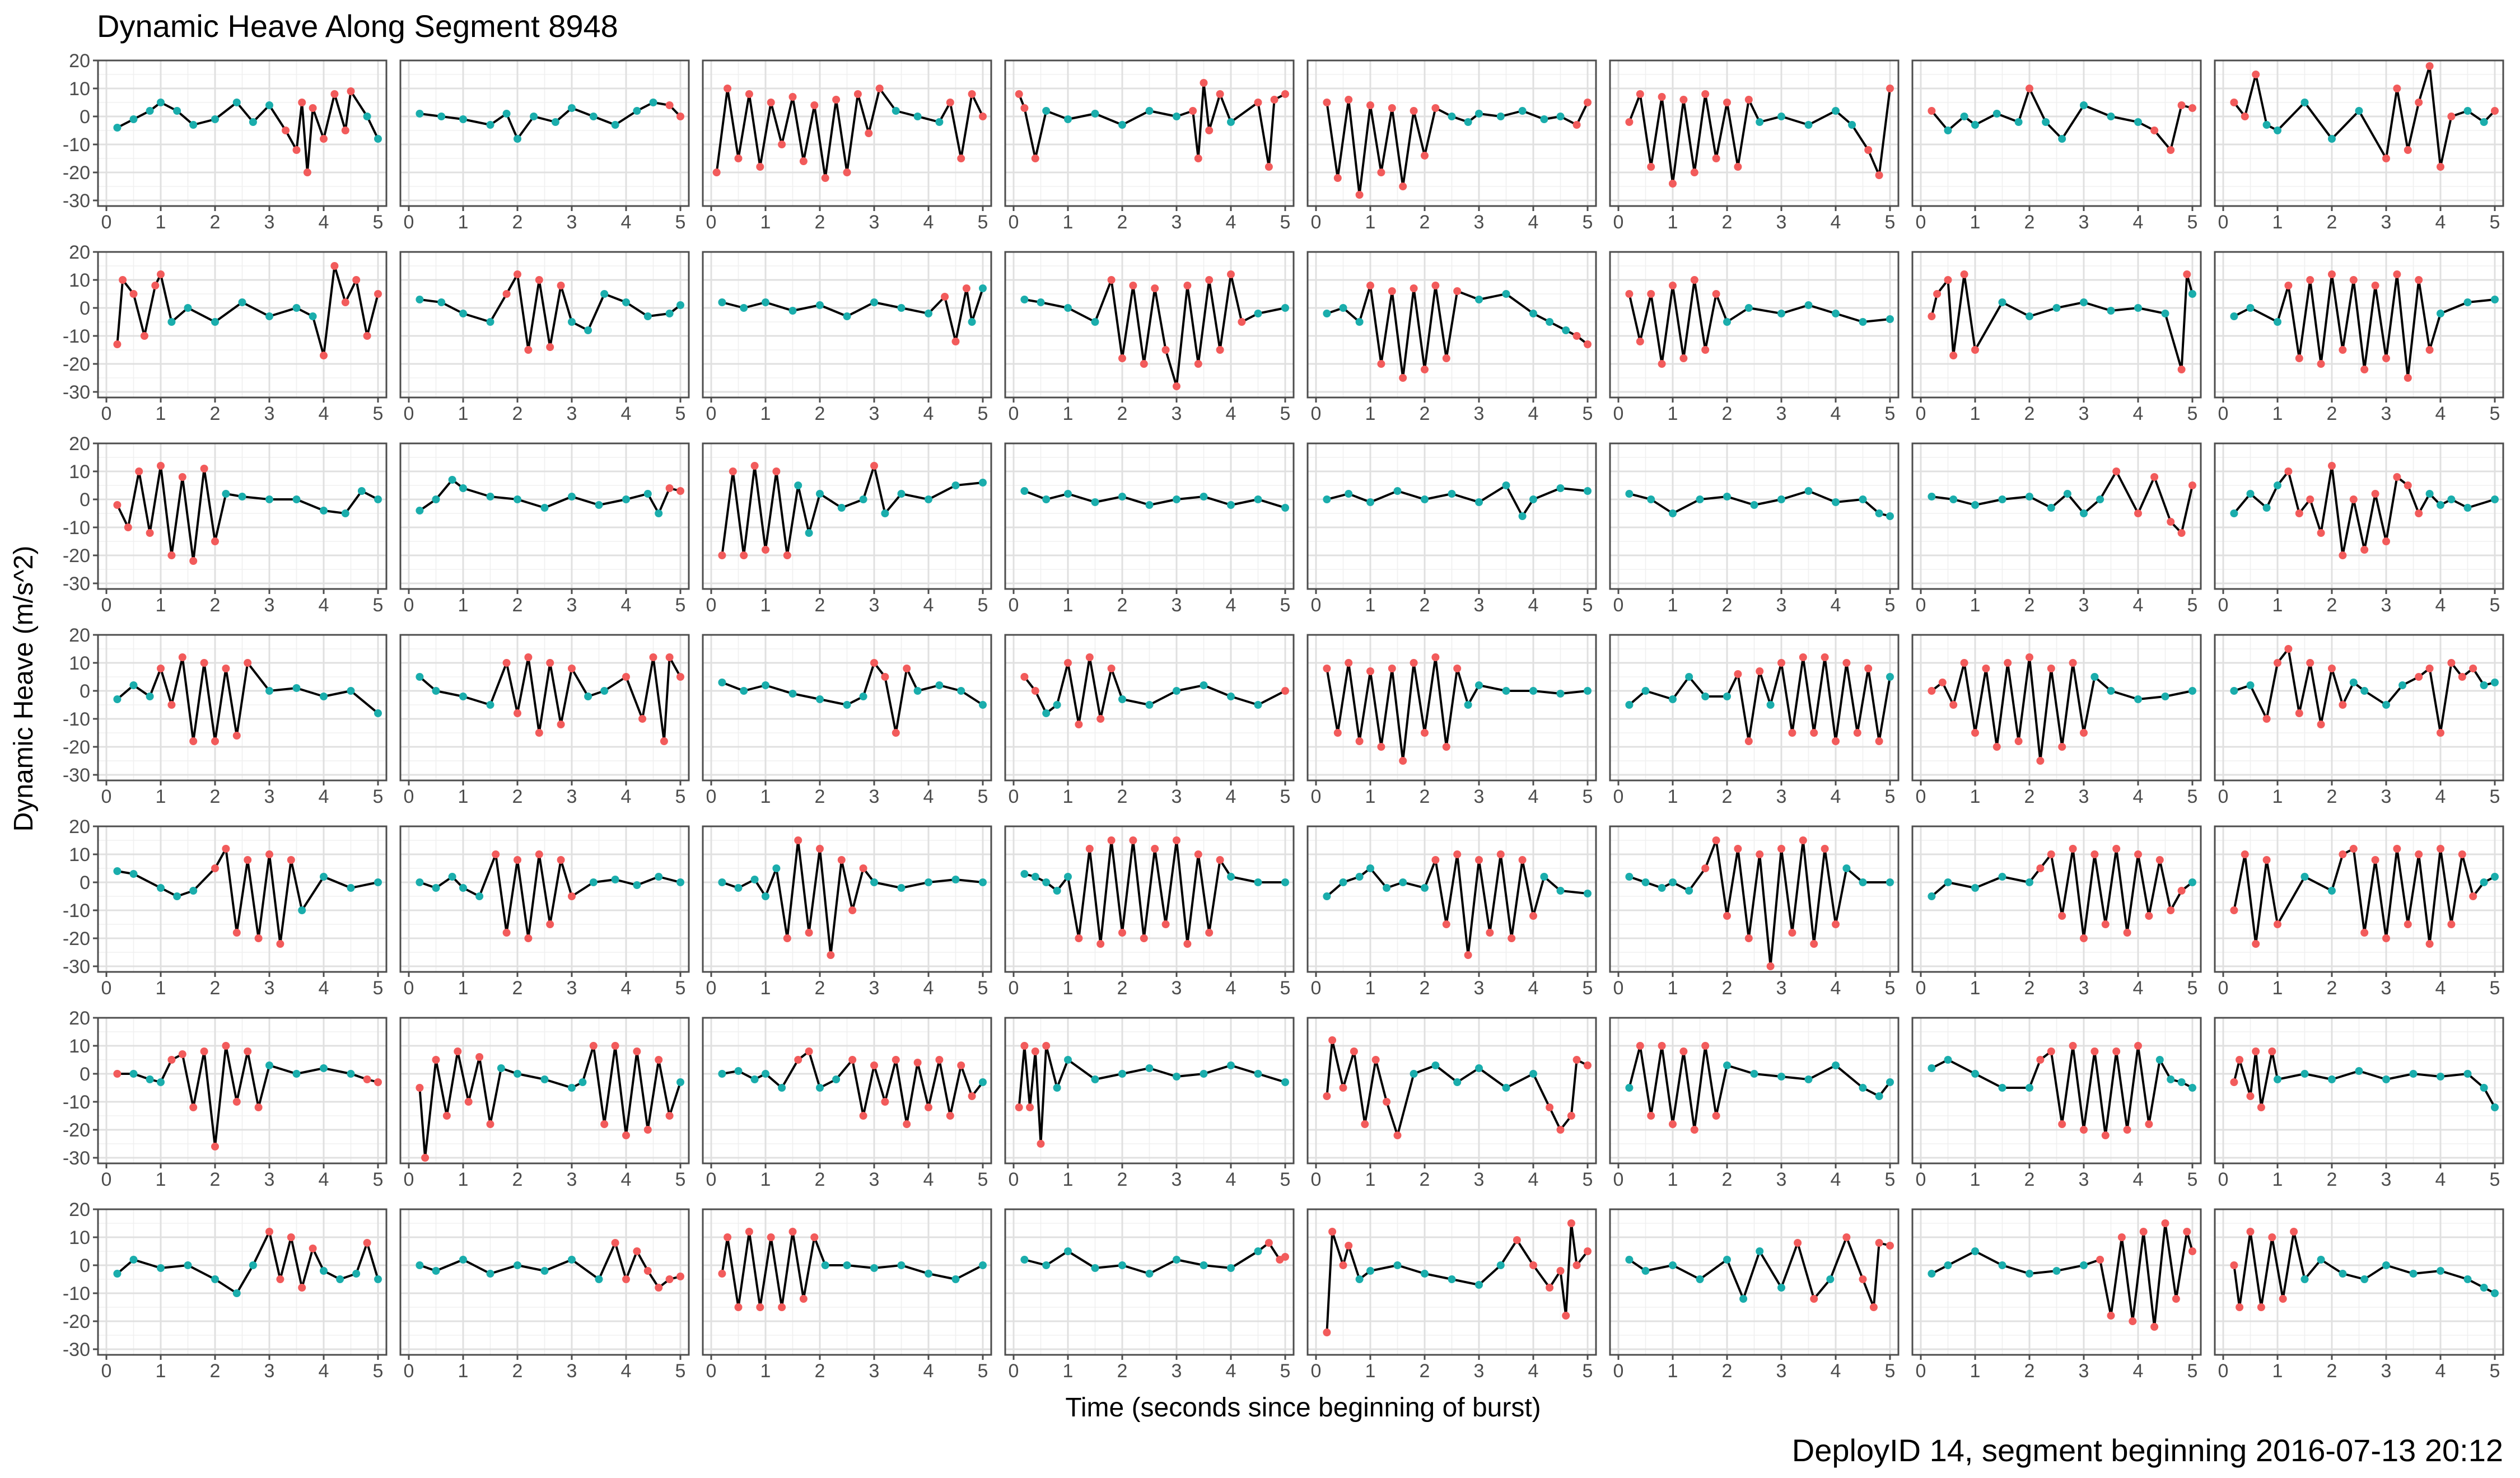 This screenshot has width=2520, height=1478. I want to click on y-tick-label: -20, so click(77, 1130).